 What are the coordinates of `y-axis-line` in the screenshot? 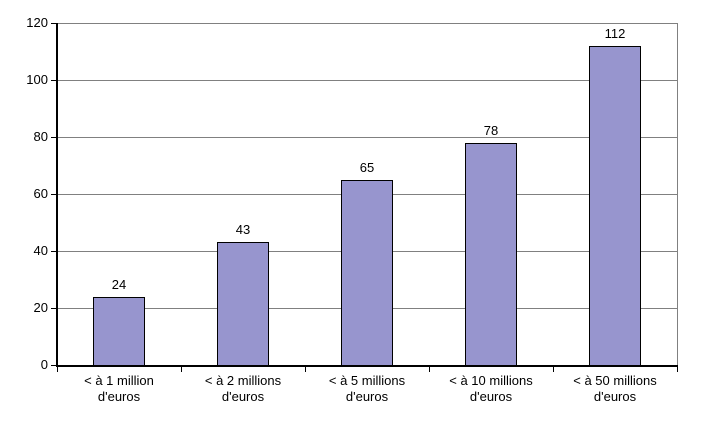 It's located at (57, 195).